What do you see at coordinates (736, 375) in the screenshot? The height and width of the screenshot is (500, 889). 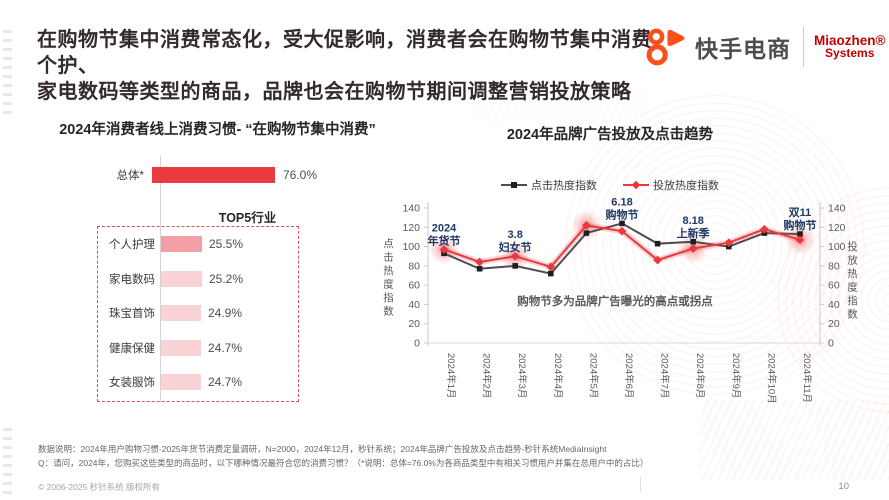 I see `x-axis-label: 2024年9月` at bounding box center [736, 375].